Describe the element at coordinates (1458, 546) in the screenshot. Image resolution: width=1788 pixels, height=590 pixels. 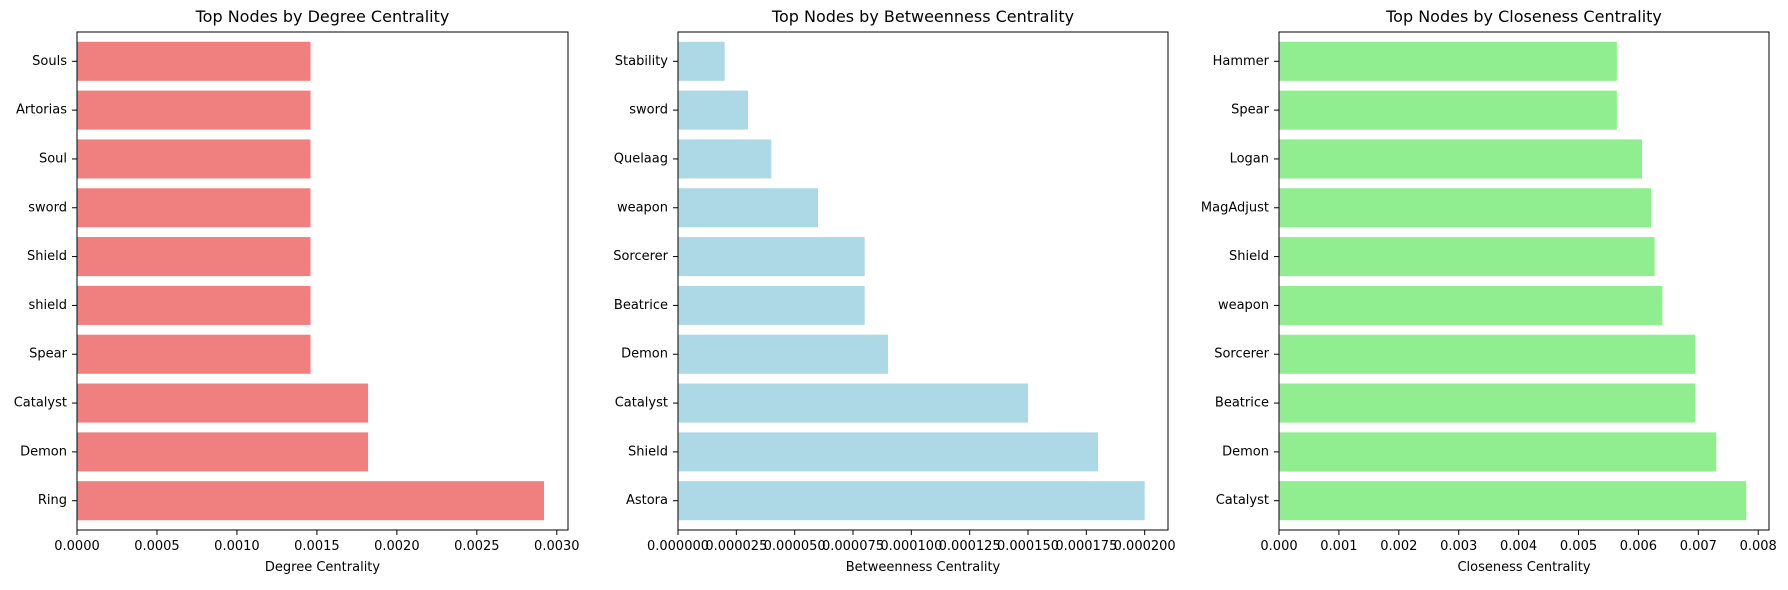
I see `x-tick-label: 0.003` at that location.